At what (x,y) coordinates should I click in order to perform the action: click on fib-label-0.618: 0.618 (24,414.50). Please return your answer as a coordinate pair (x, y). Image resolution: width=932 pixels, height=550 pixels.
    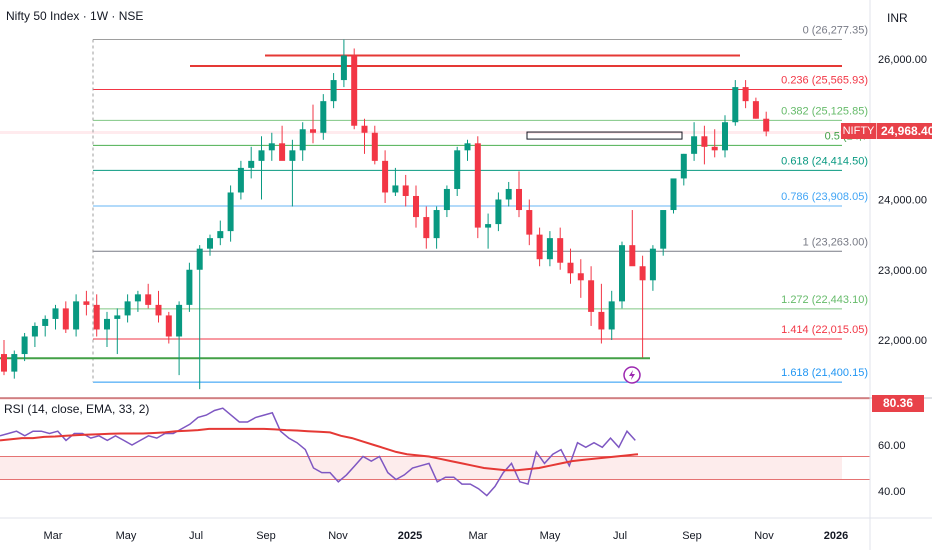
    Looking at the image, I should click on (824, 161).